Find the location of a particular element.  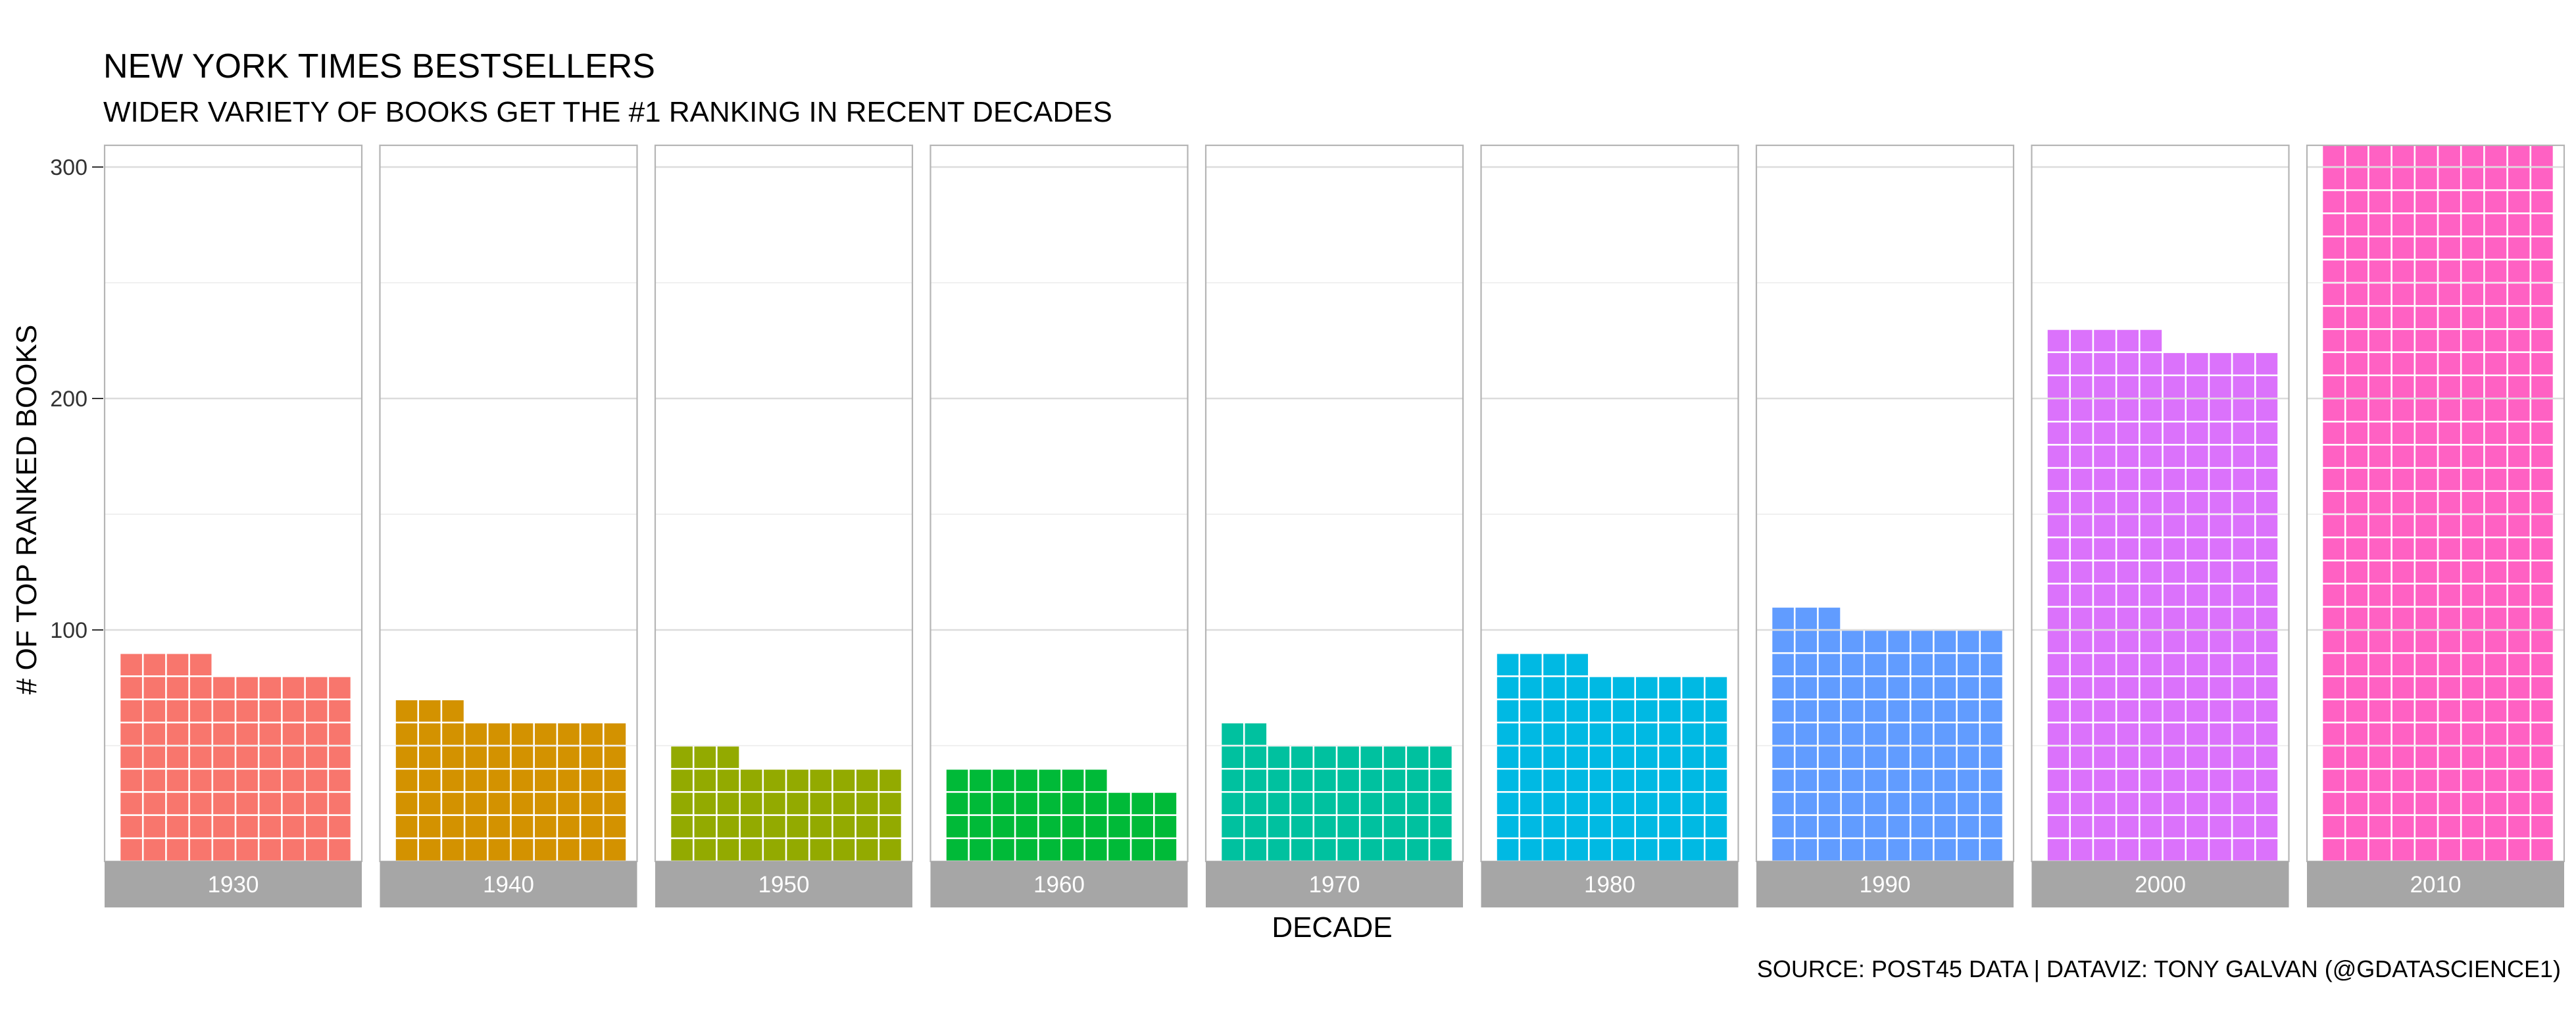

waffle-tiles-1940 is located at coordinates (510, 780).